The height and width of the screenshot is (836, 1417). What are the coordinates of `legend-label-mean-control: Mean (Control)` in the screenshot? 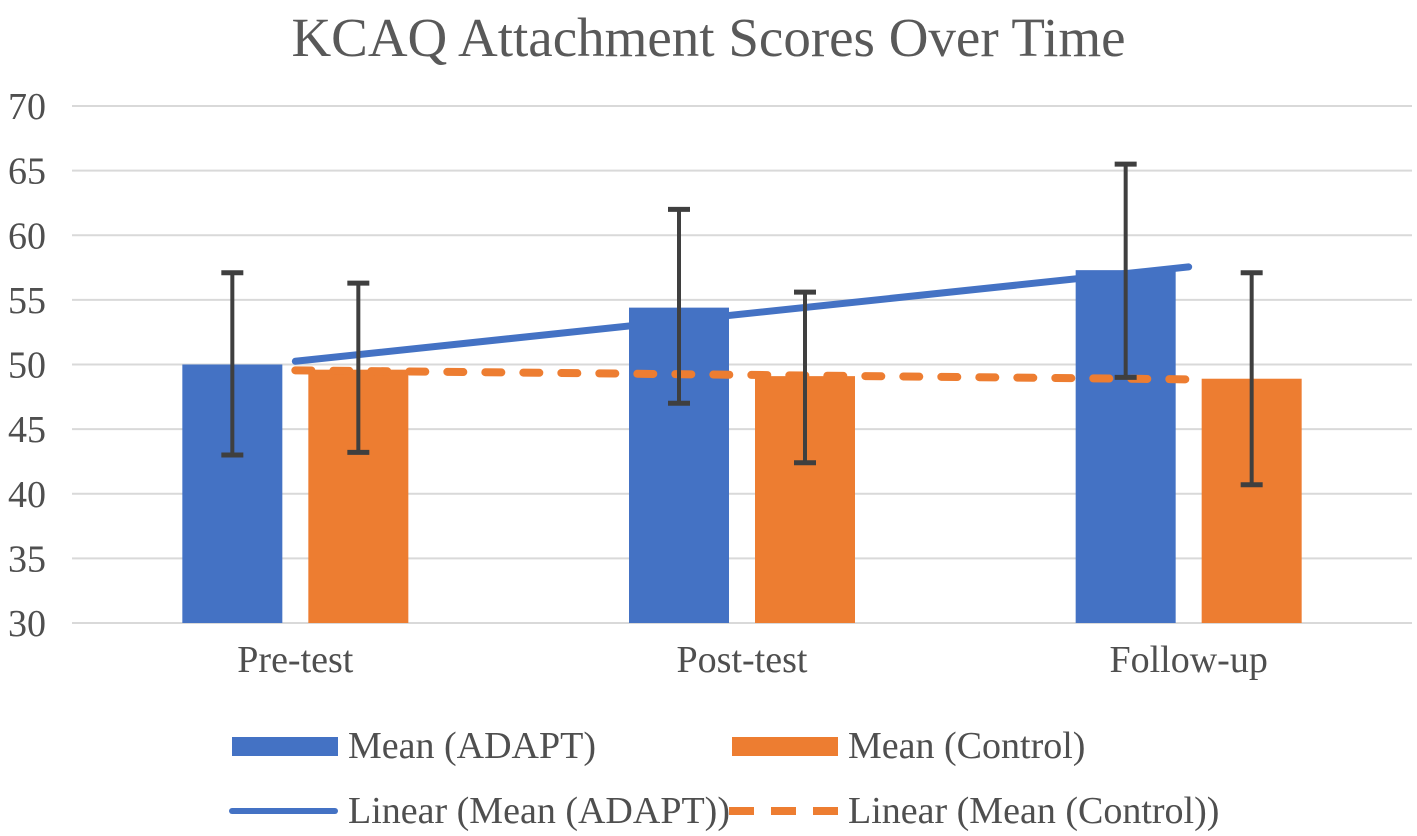 It's located at (967, 746).